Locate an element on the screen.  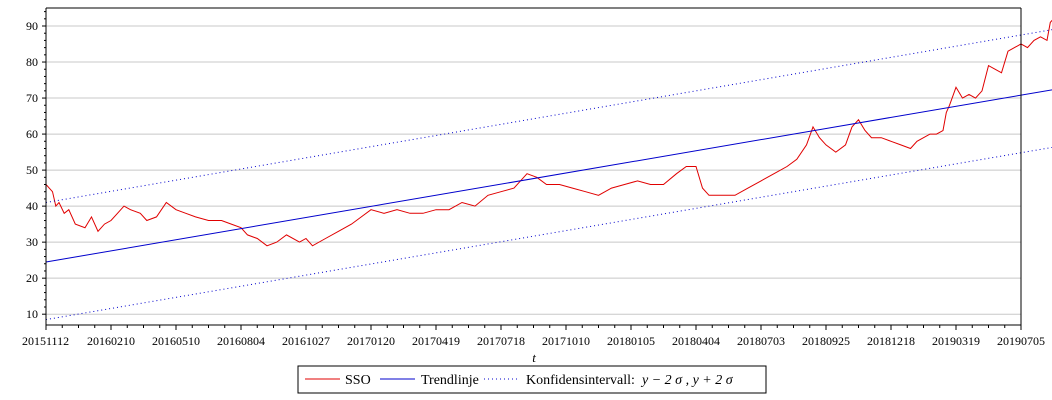
x-tick-label-20180925: 20180925 is located at coordinates (826, 341).